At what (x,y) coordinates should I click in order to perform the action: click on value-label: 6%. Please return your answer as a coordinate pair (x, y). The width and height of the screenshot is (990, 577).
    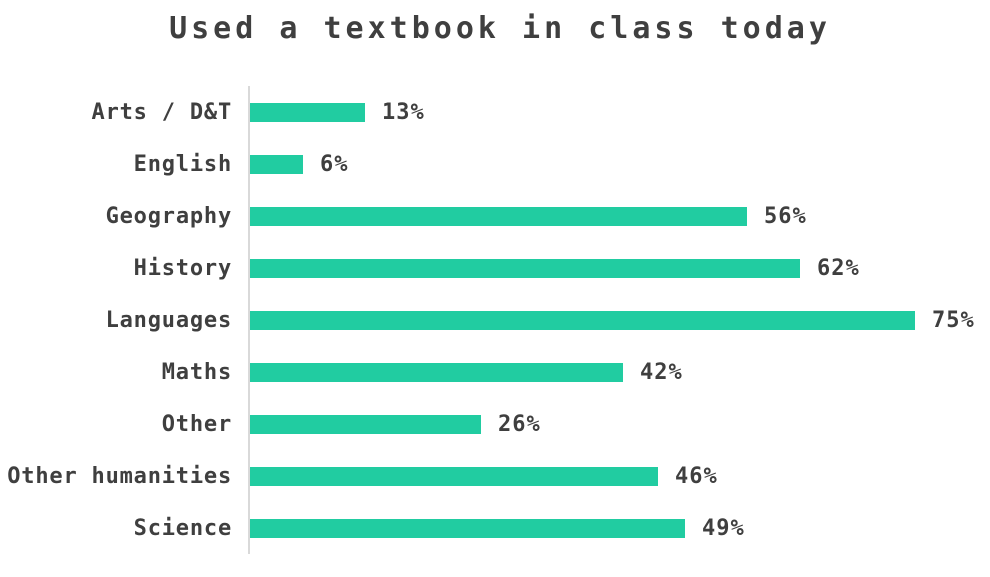
    Looking at the image, I should click on (334, 164).